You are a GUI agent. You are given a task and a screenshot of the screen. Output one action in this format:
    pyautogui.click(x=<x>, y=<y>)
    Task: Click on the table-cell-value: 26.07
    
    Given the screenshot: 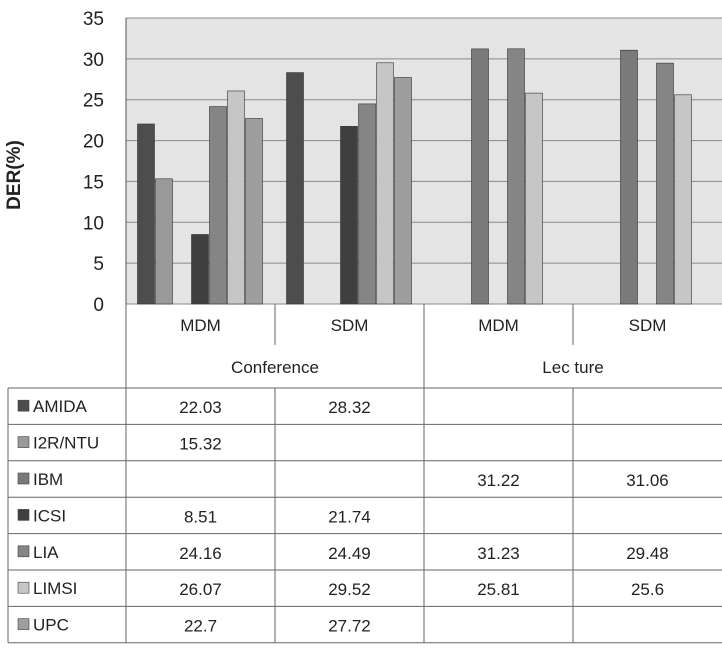 What is the action you would take?
    pyautogui.click(x=200, y=589)
    